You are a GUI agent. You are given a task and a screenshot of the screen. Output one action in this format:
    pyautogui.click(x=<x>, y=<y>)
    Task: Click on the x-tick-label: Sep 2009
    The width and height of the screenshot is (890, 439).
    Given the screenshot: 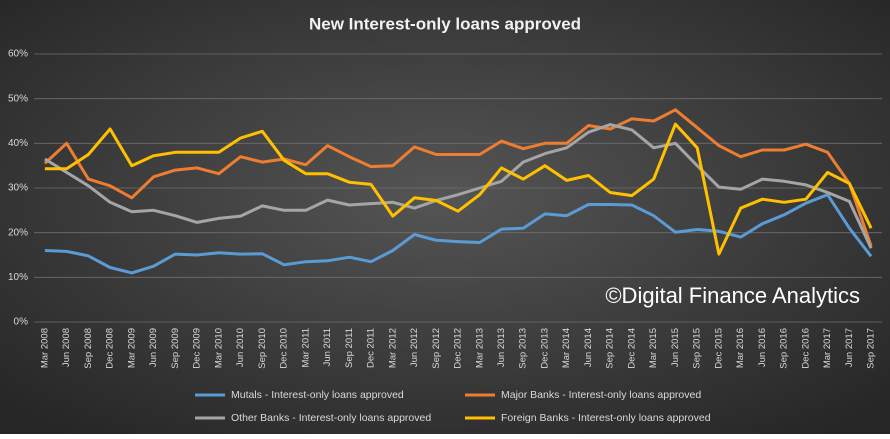 What is the action you would take?
    pyautogui.click(x=175, y=348)
    